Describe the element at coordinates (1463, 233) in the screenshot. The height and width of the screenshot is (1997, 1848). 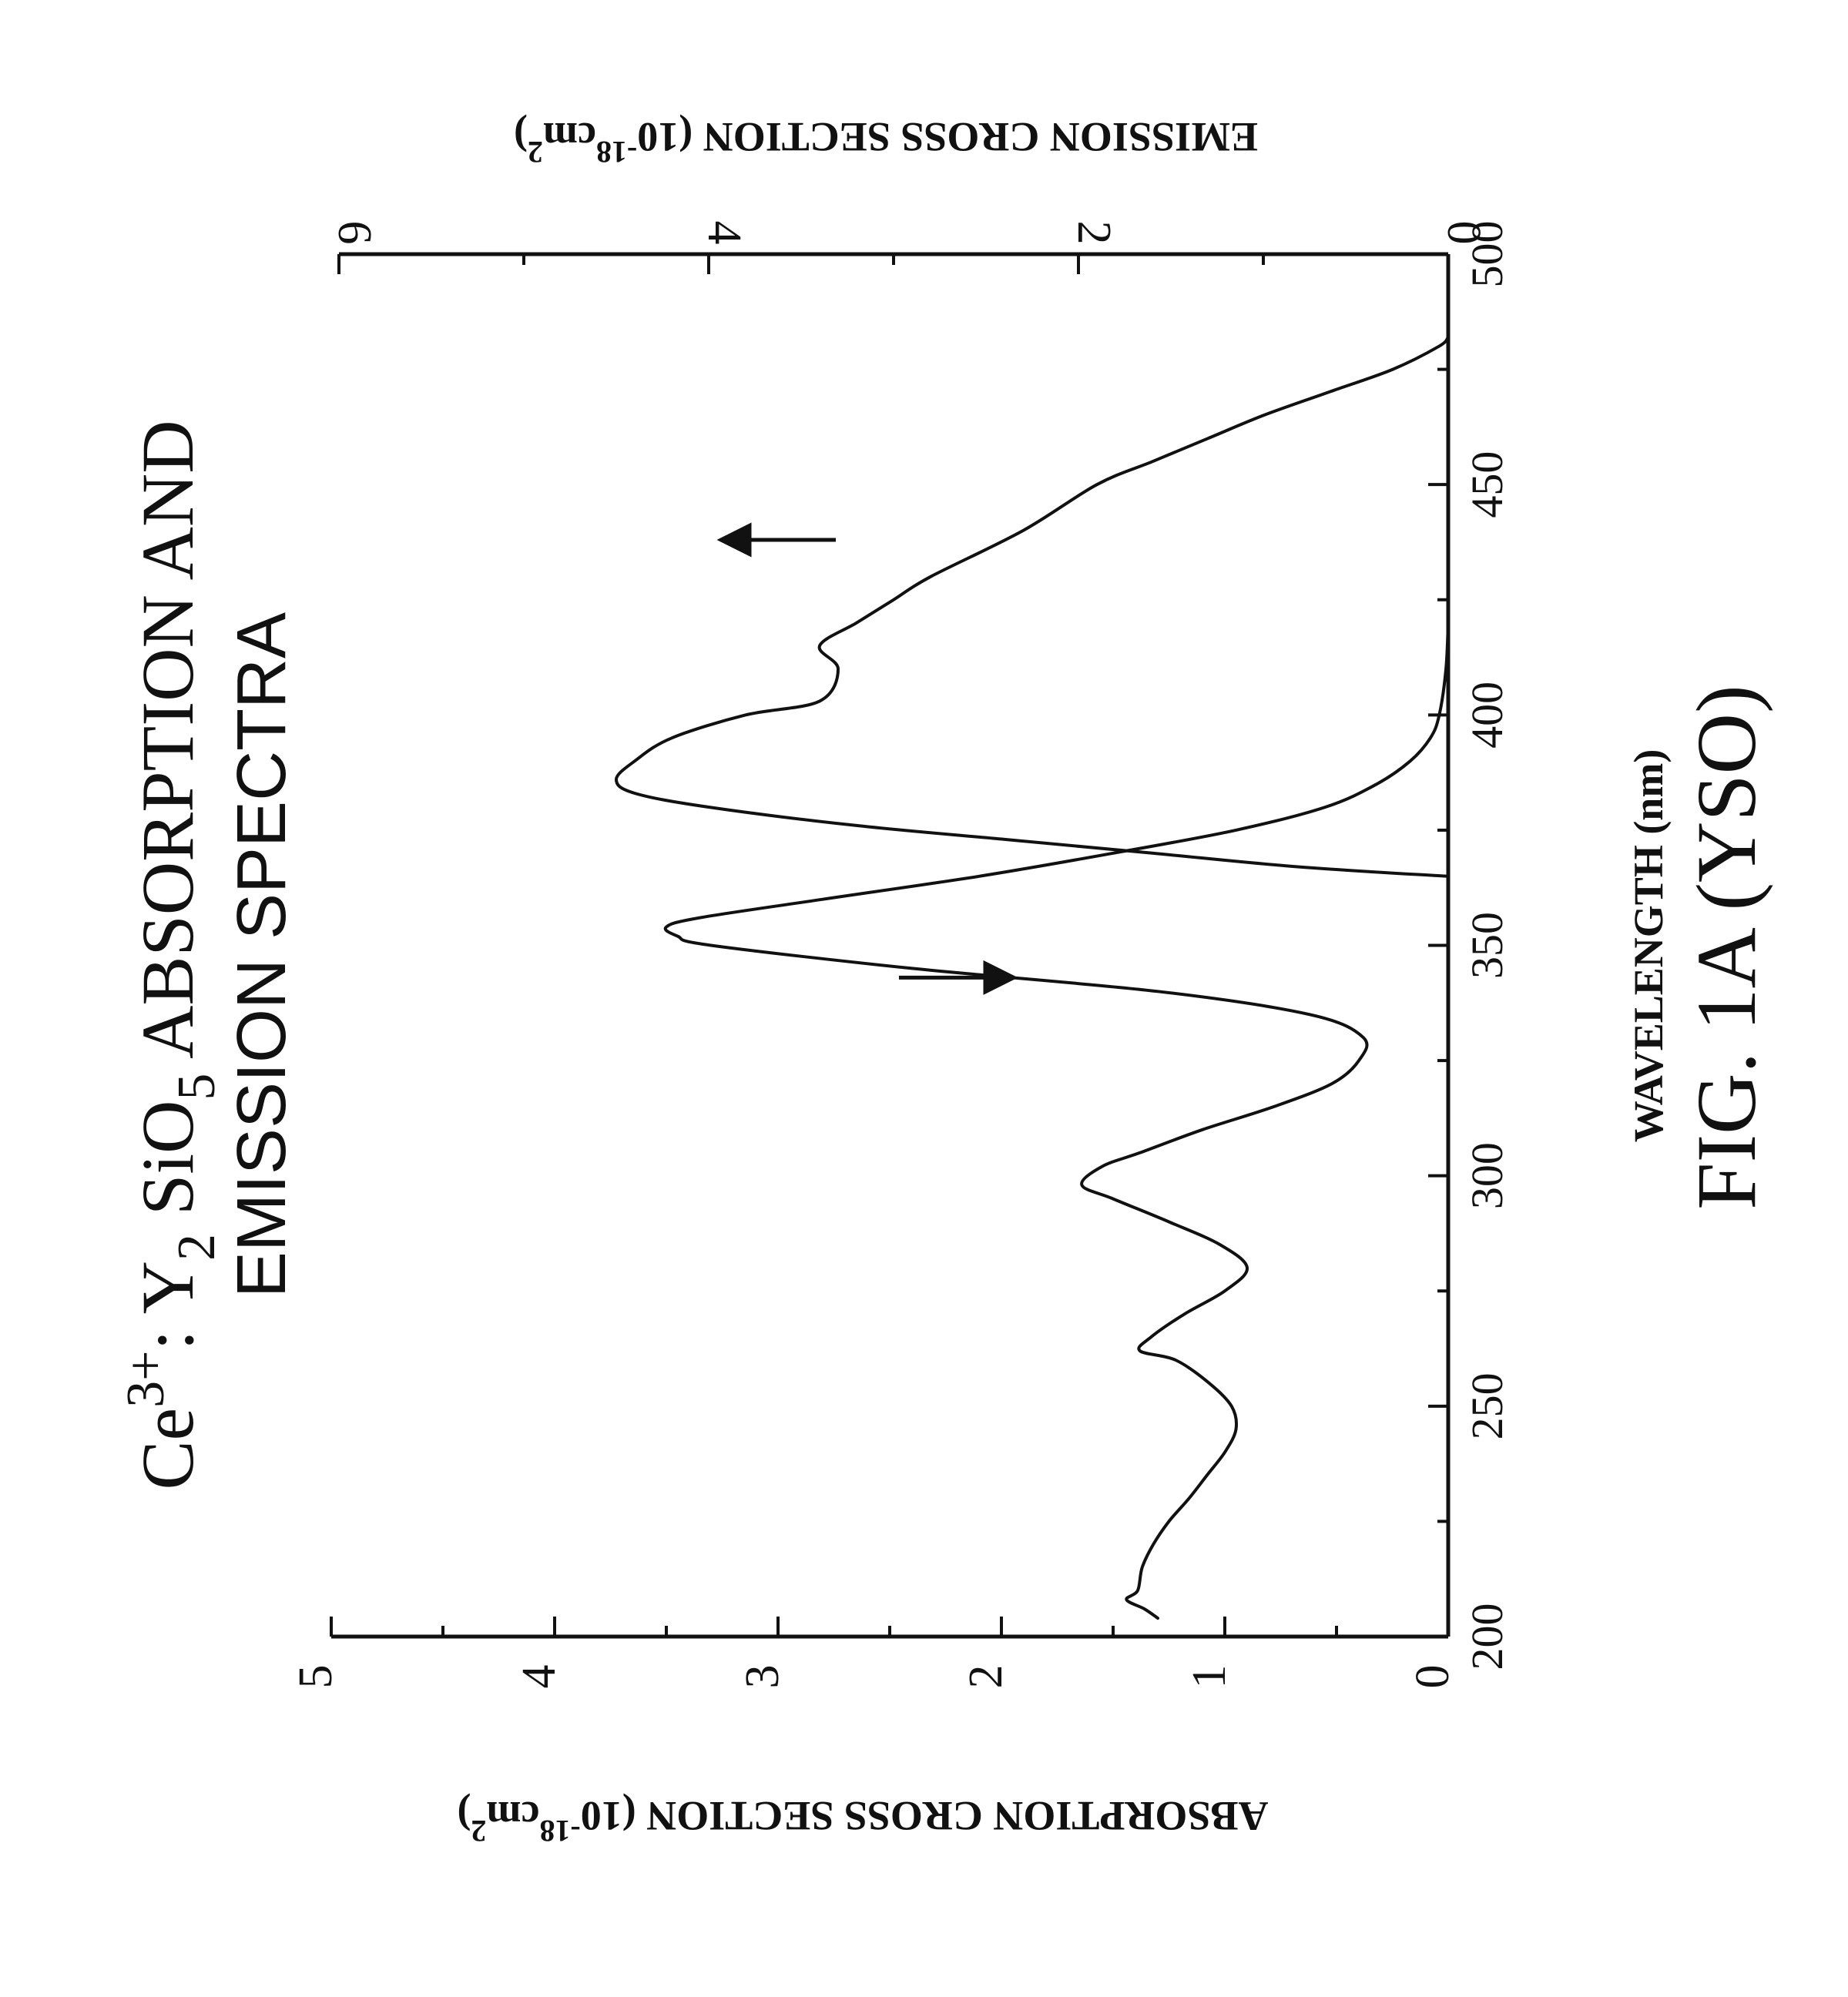
I see `emission-tick-label: 0` at that location.